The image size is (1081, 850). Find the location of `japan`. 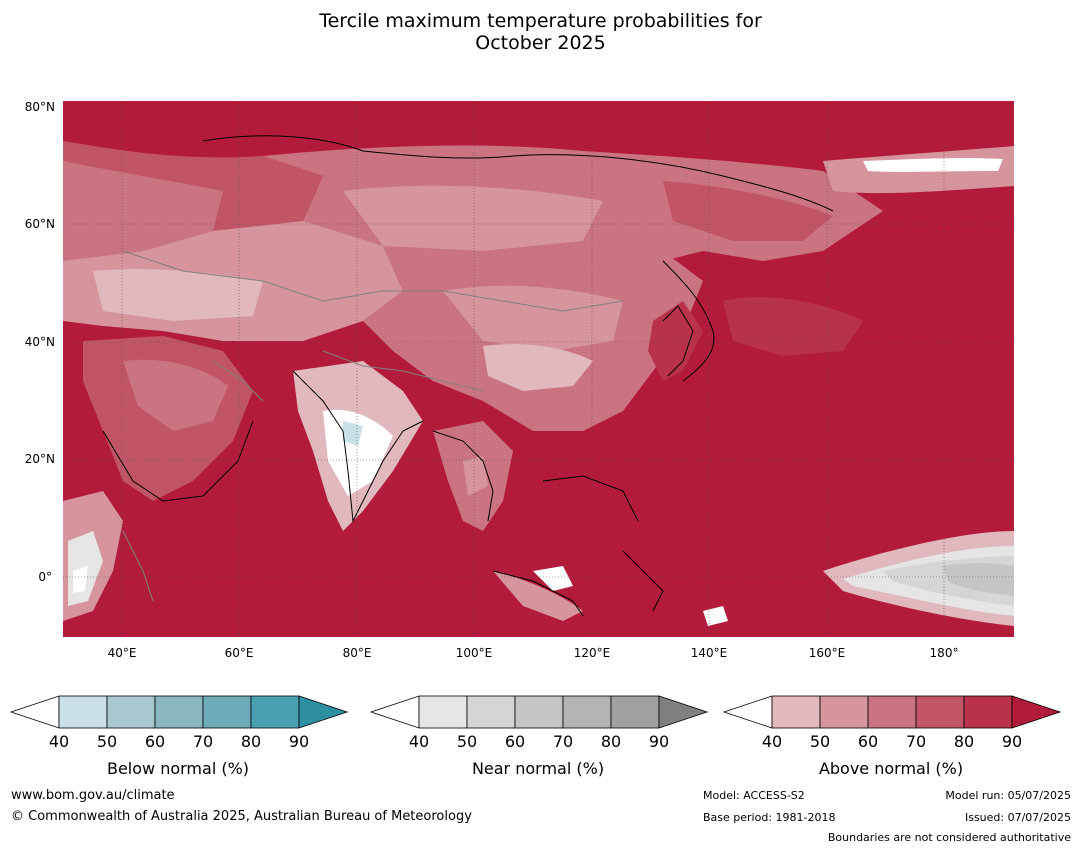

japan is located at coordinates (675, 341).